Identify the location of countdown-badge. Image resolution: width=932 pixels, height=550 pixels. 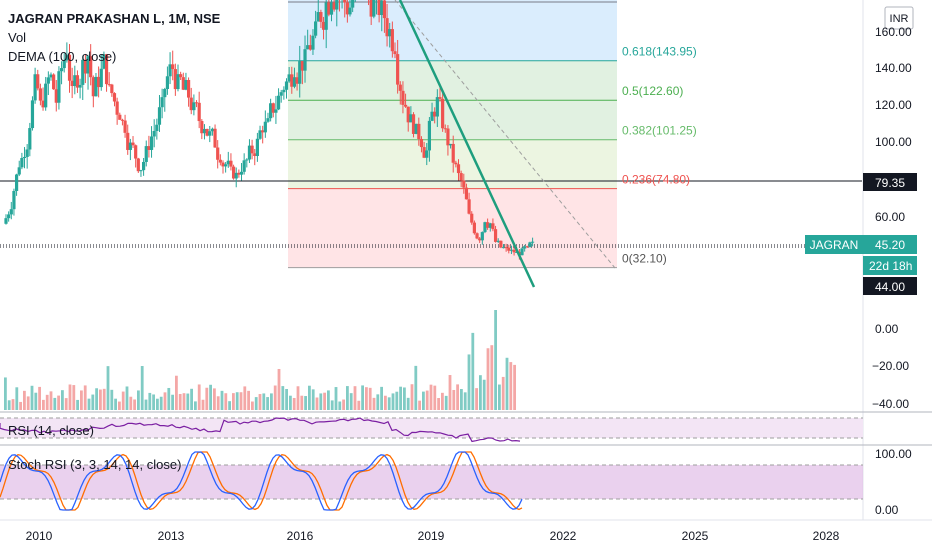
(890, 265).